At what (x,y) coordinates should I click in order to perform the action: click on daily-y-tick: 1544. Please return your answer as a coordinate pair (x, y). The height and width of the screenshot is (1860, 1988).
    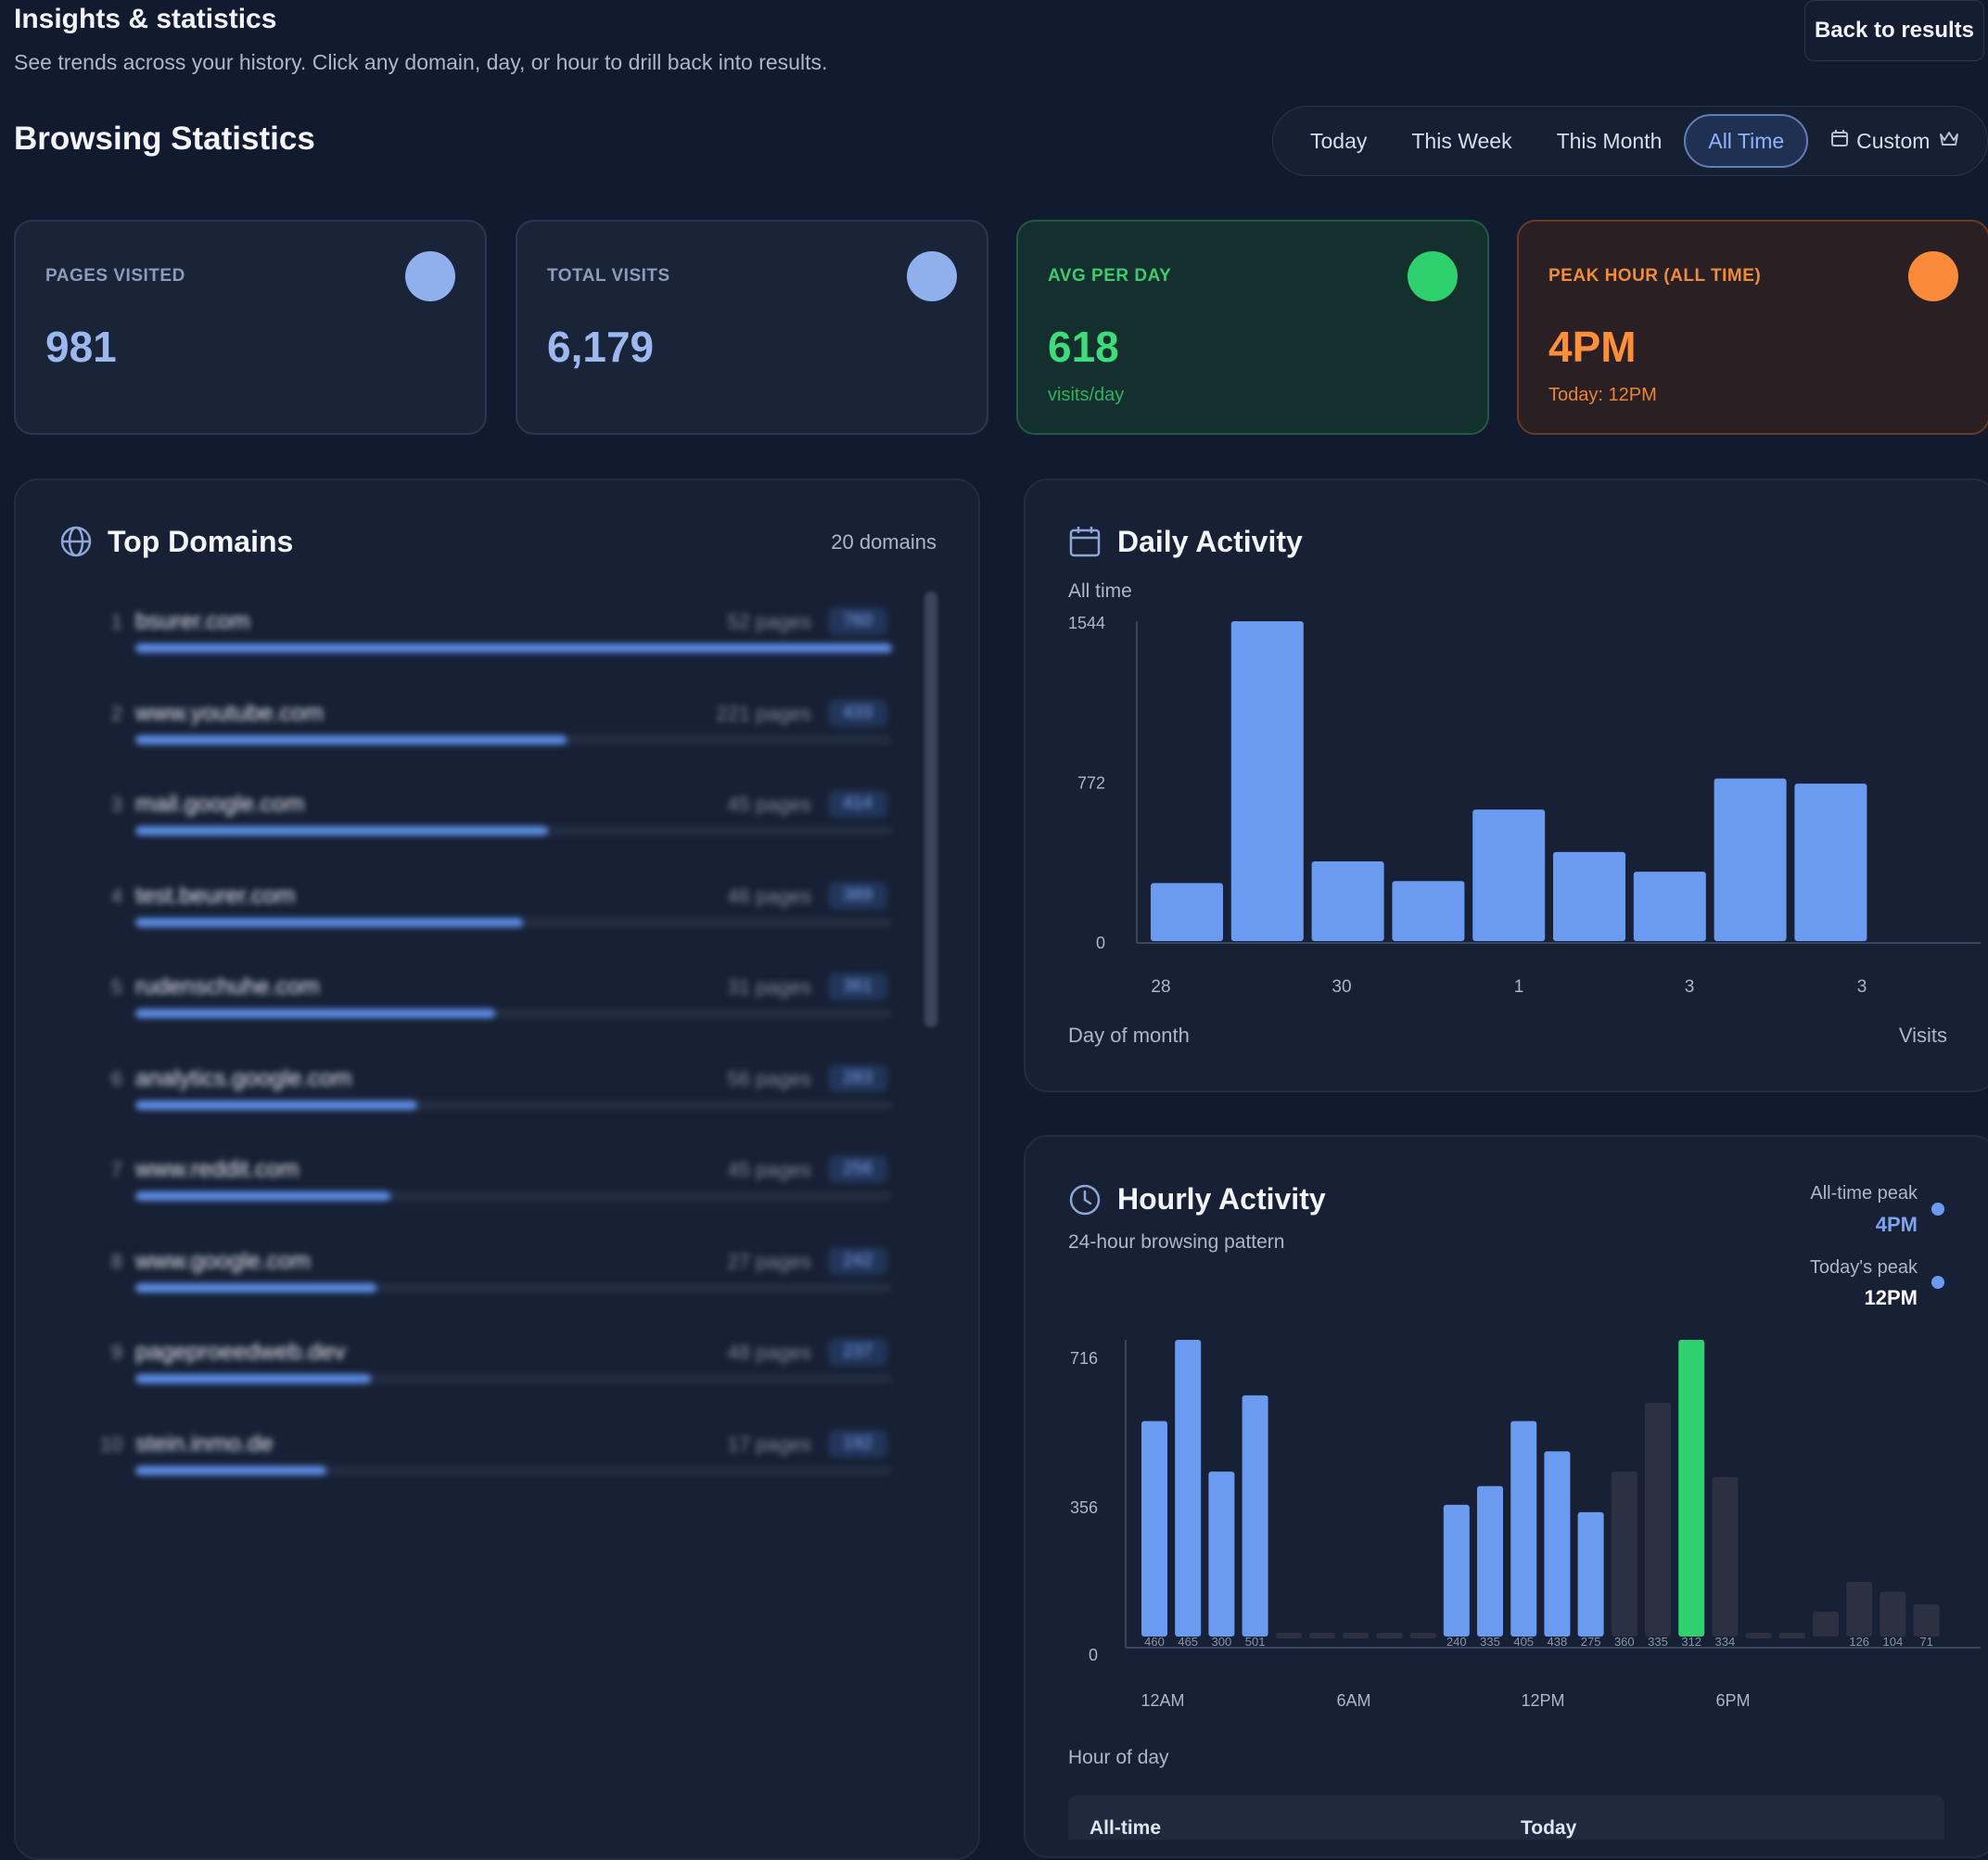
    Looking at the image, I should click on (1086, 623).